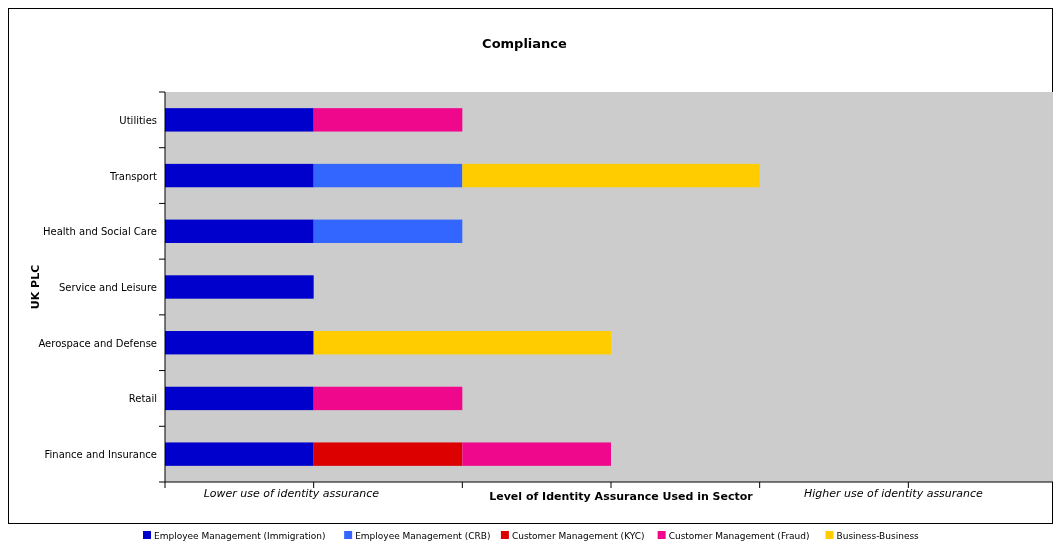 Image resolution: width=1061 pixels, height=551 pixels. What do you see at coordinates (423, 536) in the screenshot?
I see `legend-label: Employee Management (CRB)` at bounding box center [423, 536].